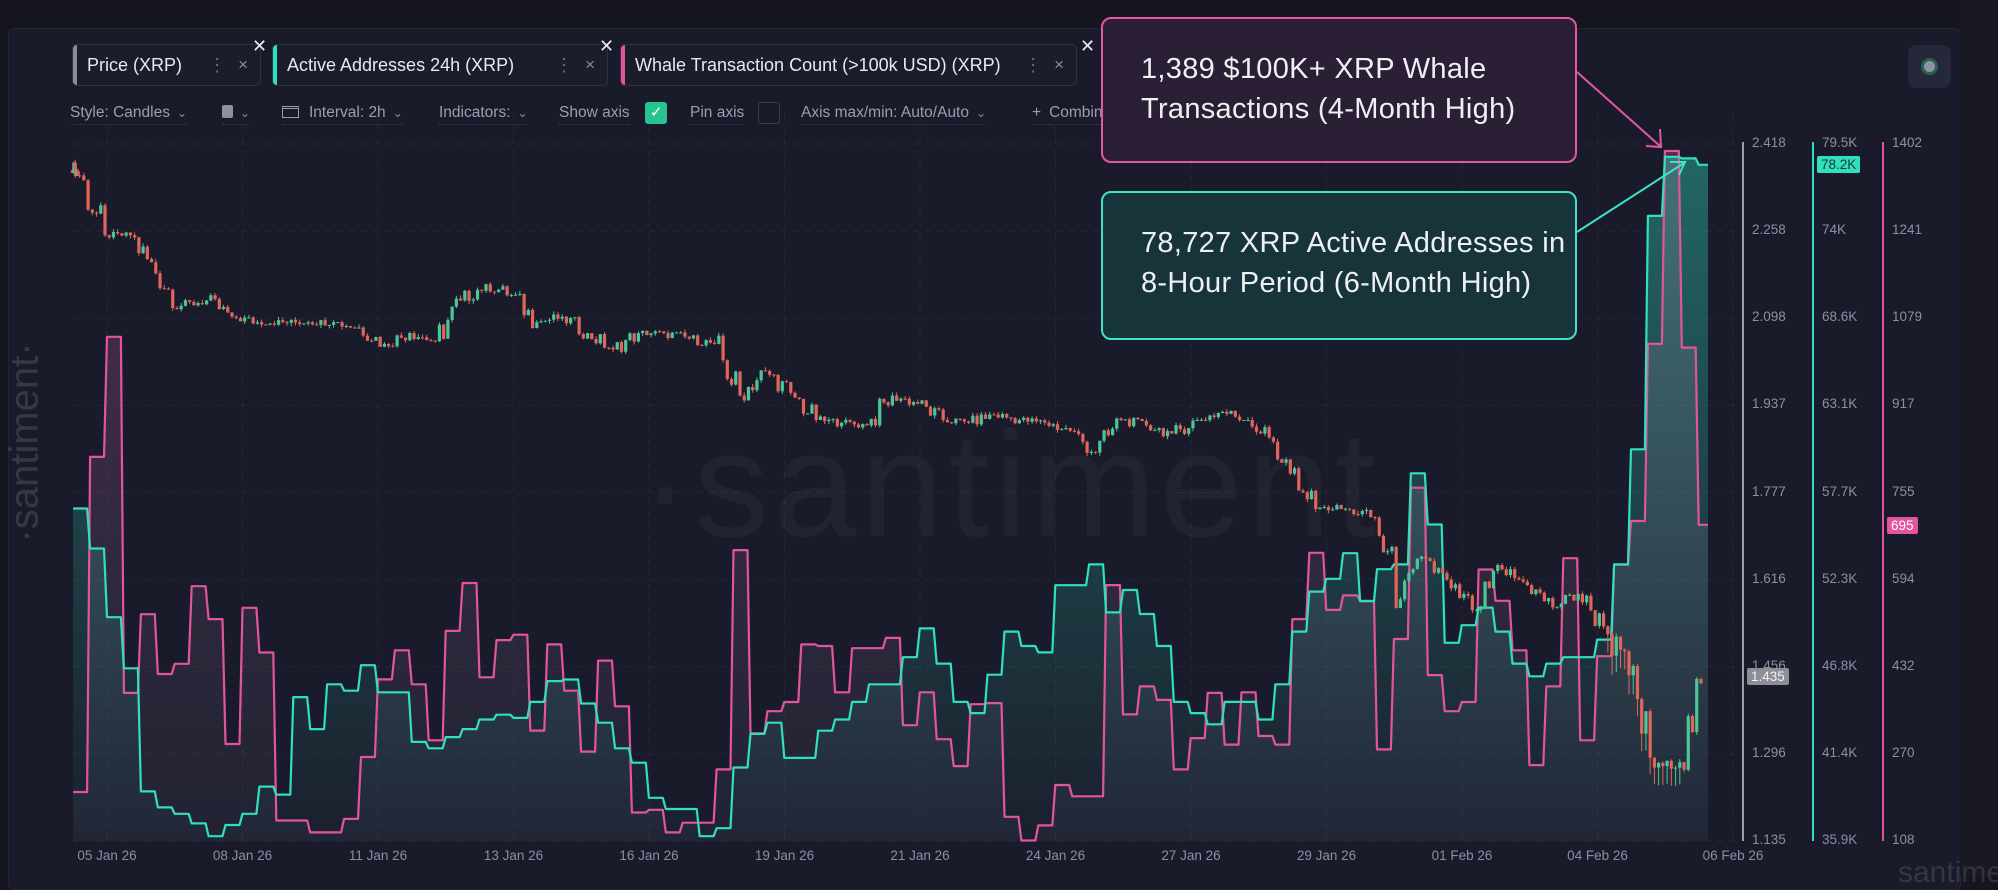  Describe the element at coordinates (1929, 66) in the screenshot. I see `settings-toggle-button` at that location.